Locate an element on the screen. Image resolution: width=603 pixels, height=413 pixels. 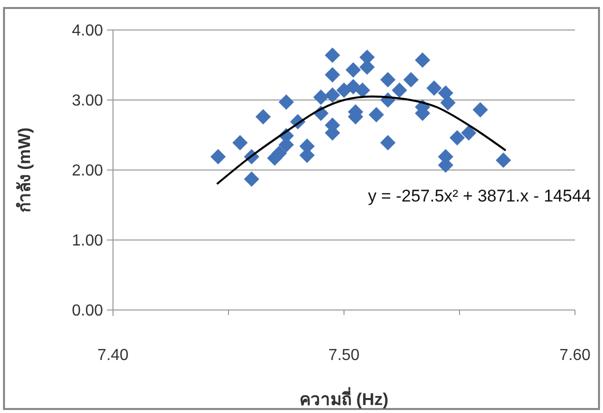
y-tick-label: 1.00 is located at coordinates (88, 241).